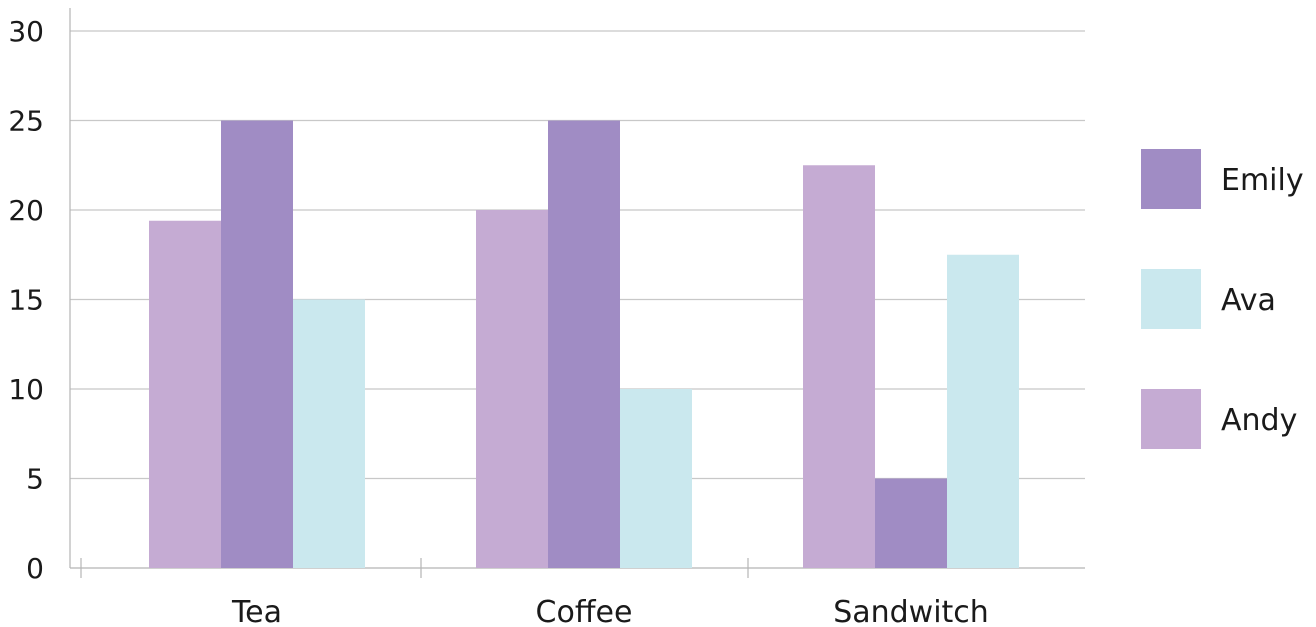 Image resolution: width=1316 pixels, height=627 pixels. I want to click on x-tick-label: Tea, so click(256, 611).